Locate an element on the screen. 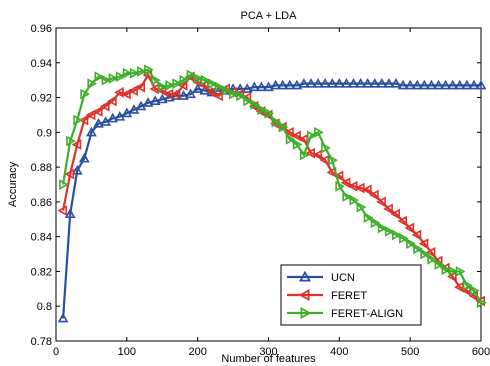  legend-marker is located at coordinates (304, 295).